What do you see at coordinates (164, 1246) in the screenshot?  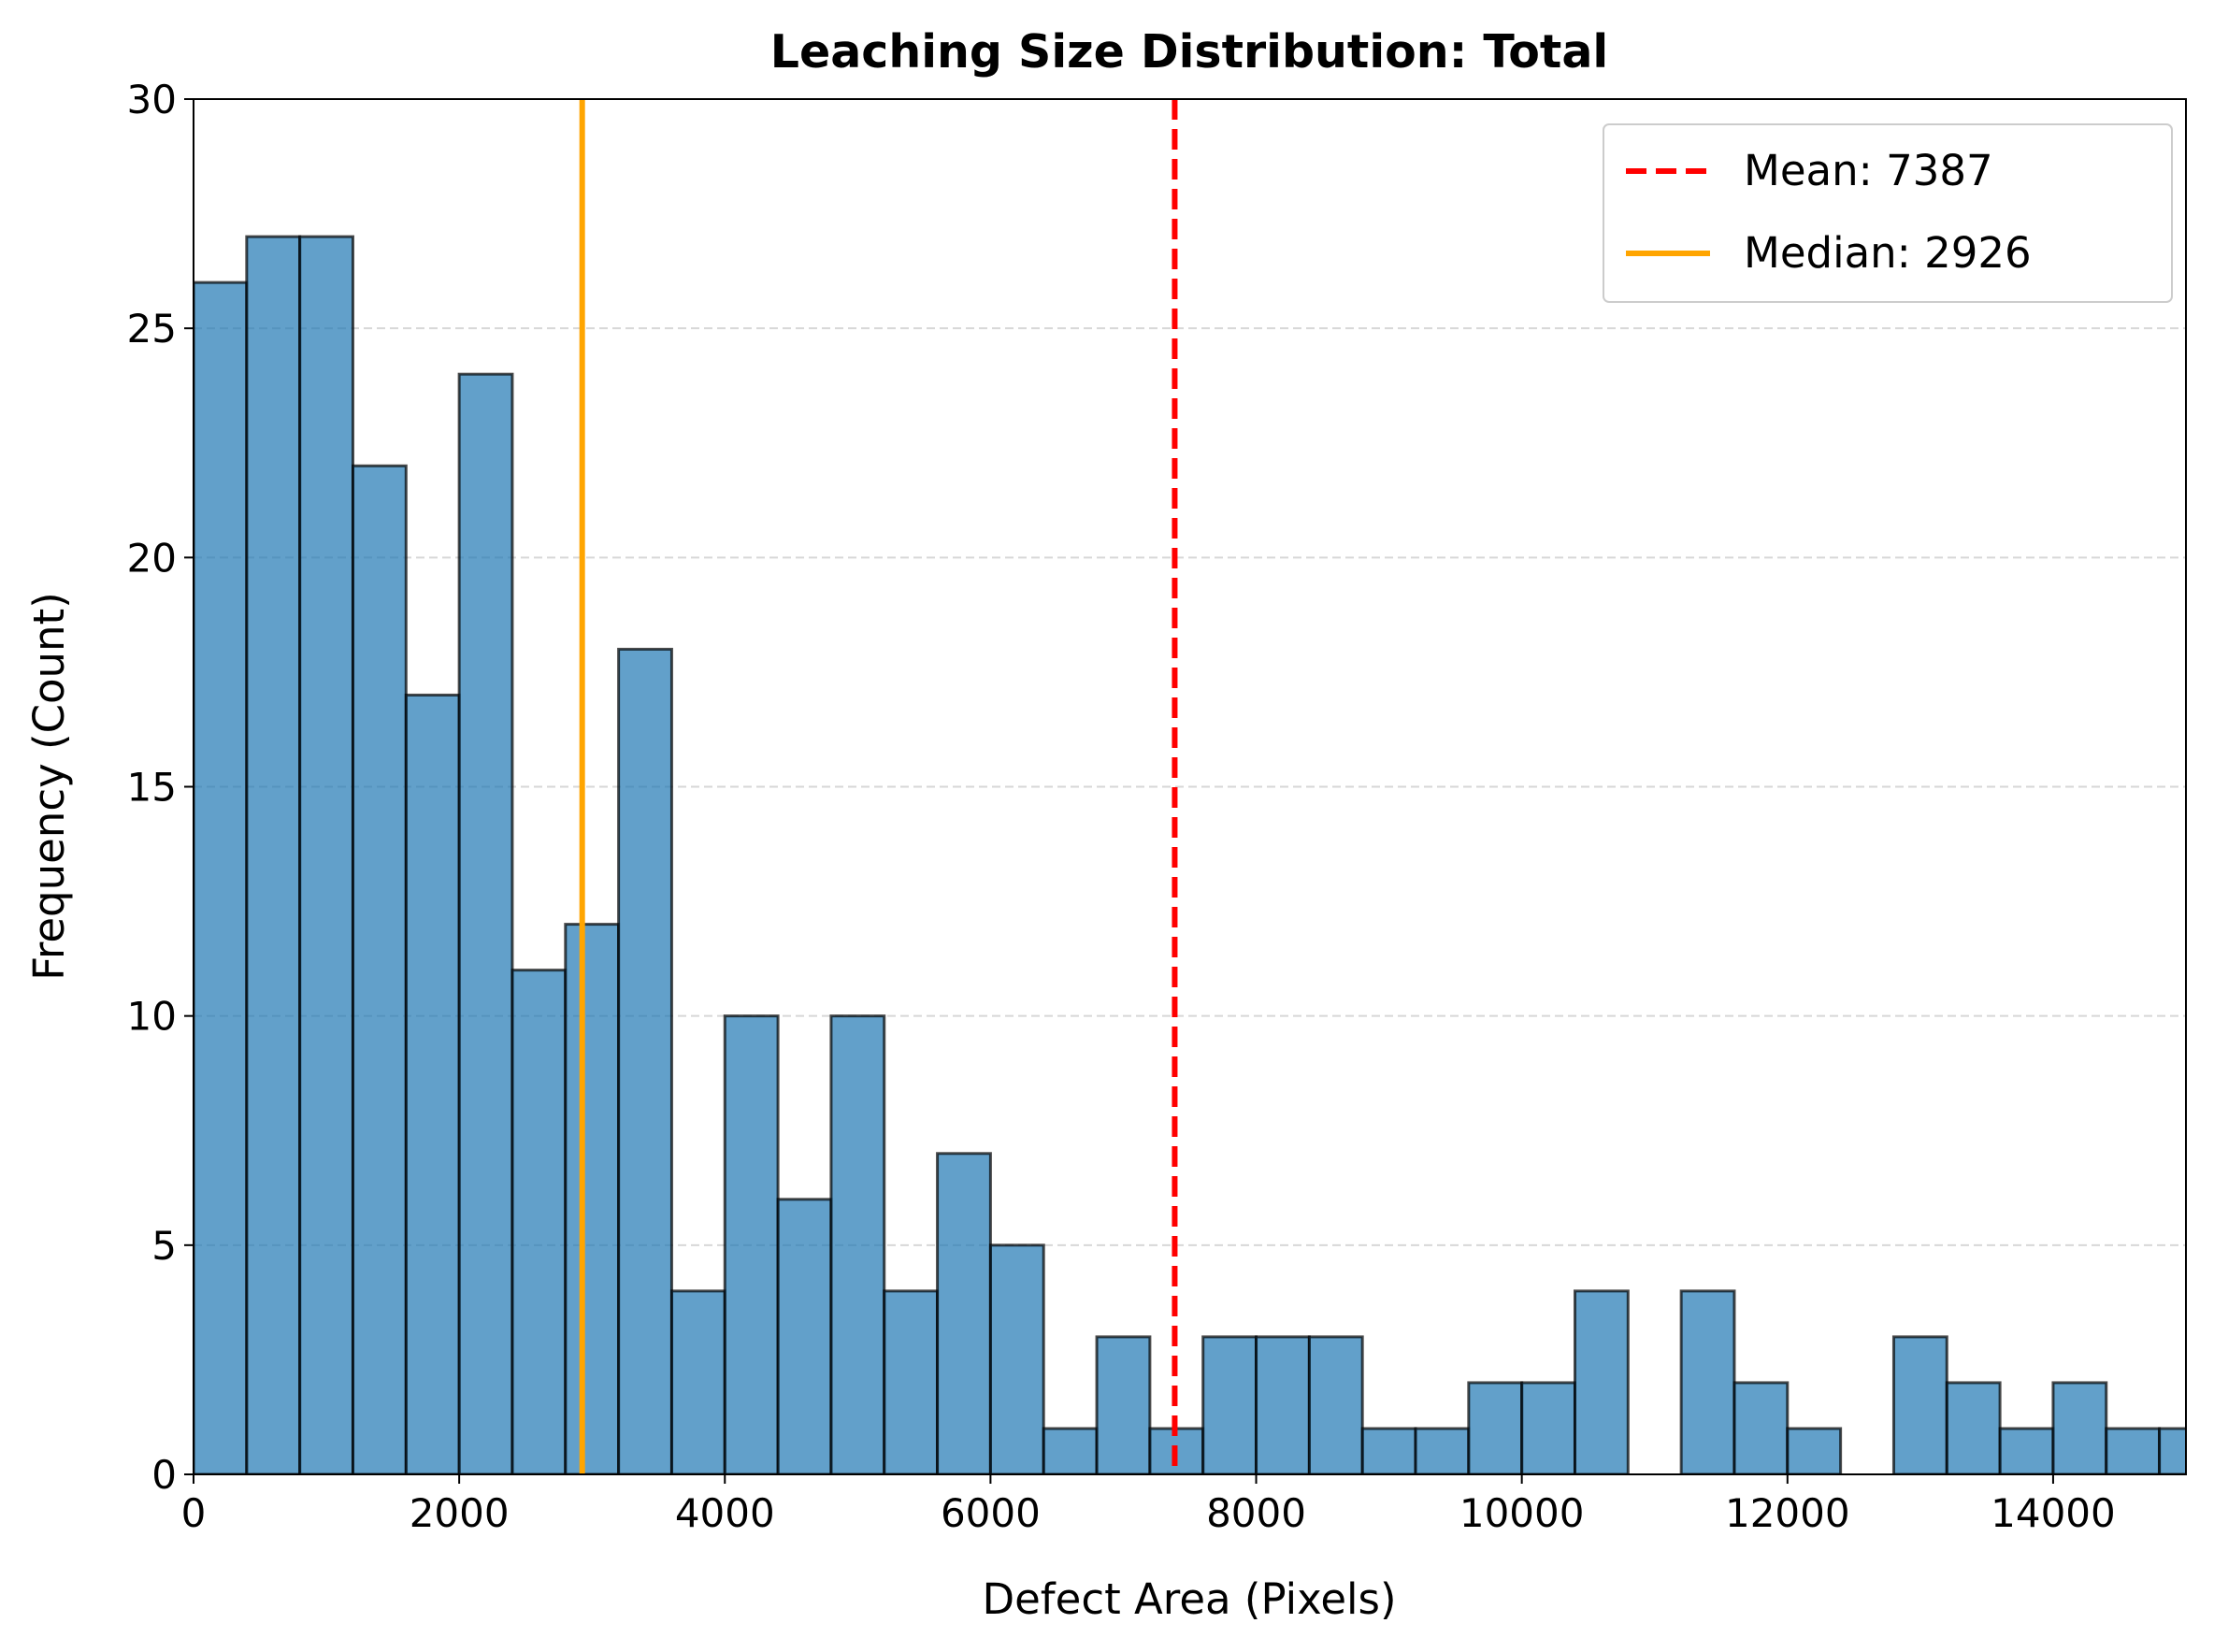 I see `y-tick-label: 5` at bounding box center [164, 1246].